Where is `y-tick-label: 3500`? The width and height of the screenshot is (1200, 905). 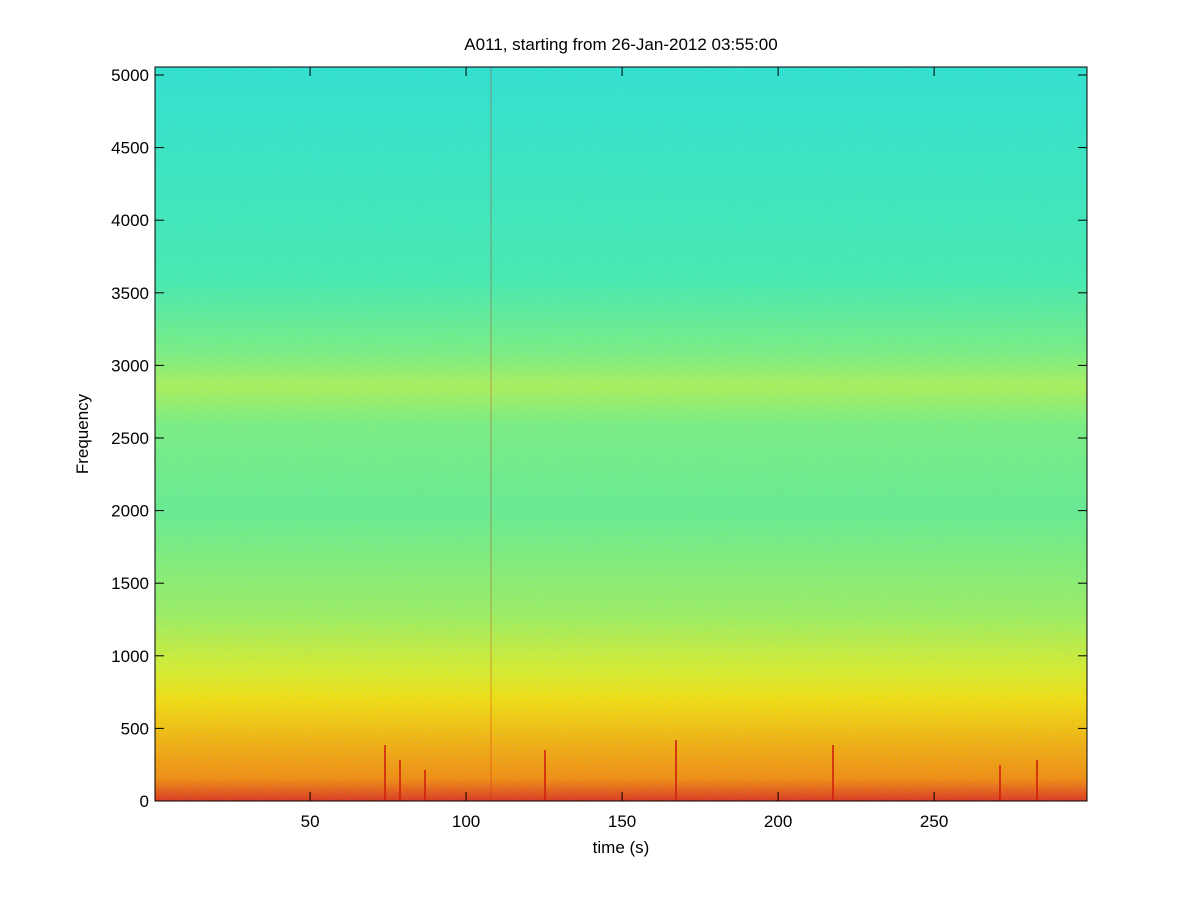
y-tick-label: 3500 is located at coordinates (130, 293).